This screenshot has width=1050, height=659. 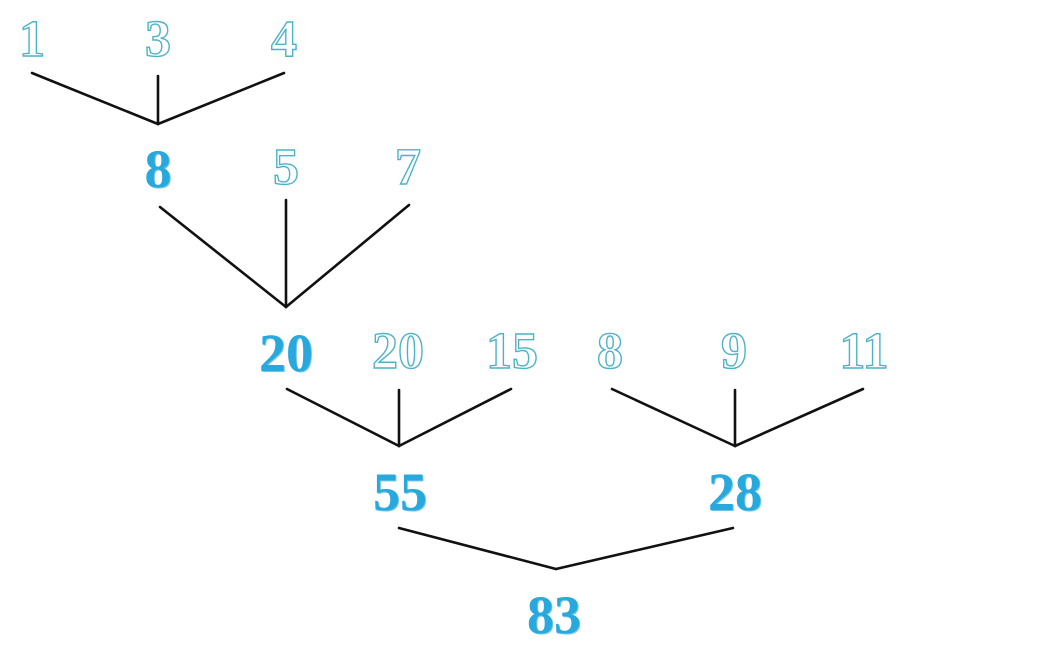 What do you see at coordinates (31, 39) in the screenshot?
I see `number-1: 1` at bounding box center [31, 39].